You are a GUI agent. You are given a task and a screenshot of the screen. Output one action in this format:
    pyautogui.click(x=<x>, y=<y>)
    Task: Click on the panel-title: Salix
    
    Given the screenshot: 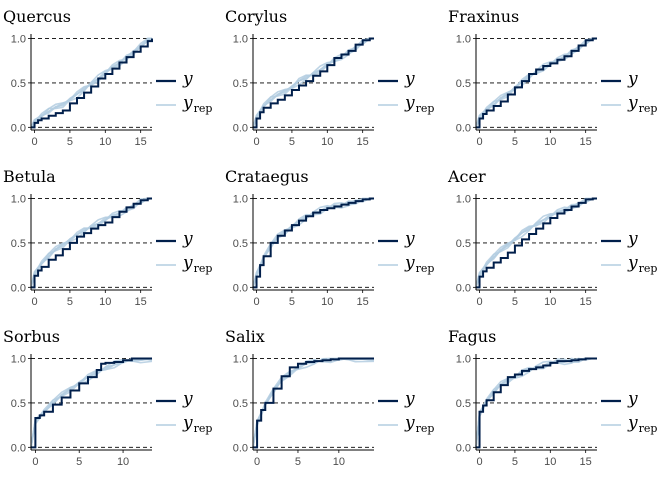 What is the action you would take?
    pyautogui.click(x=245, y=336)
    